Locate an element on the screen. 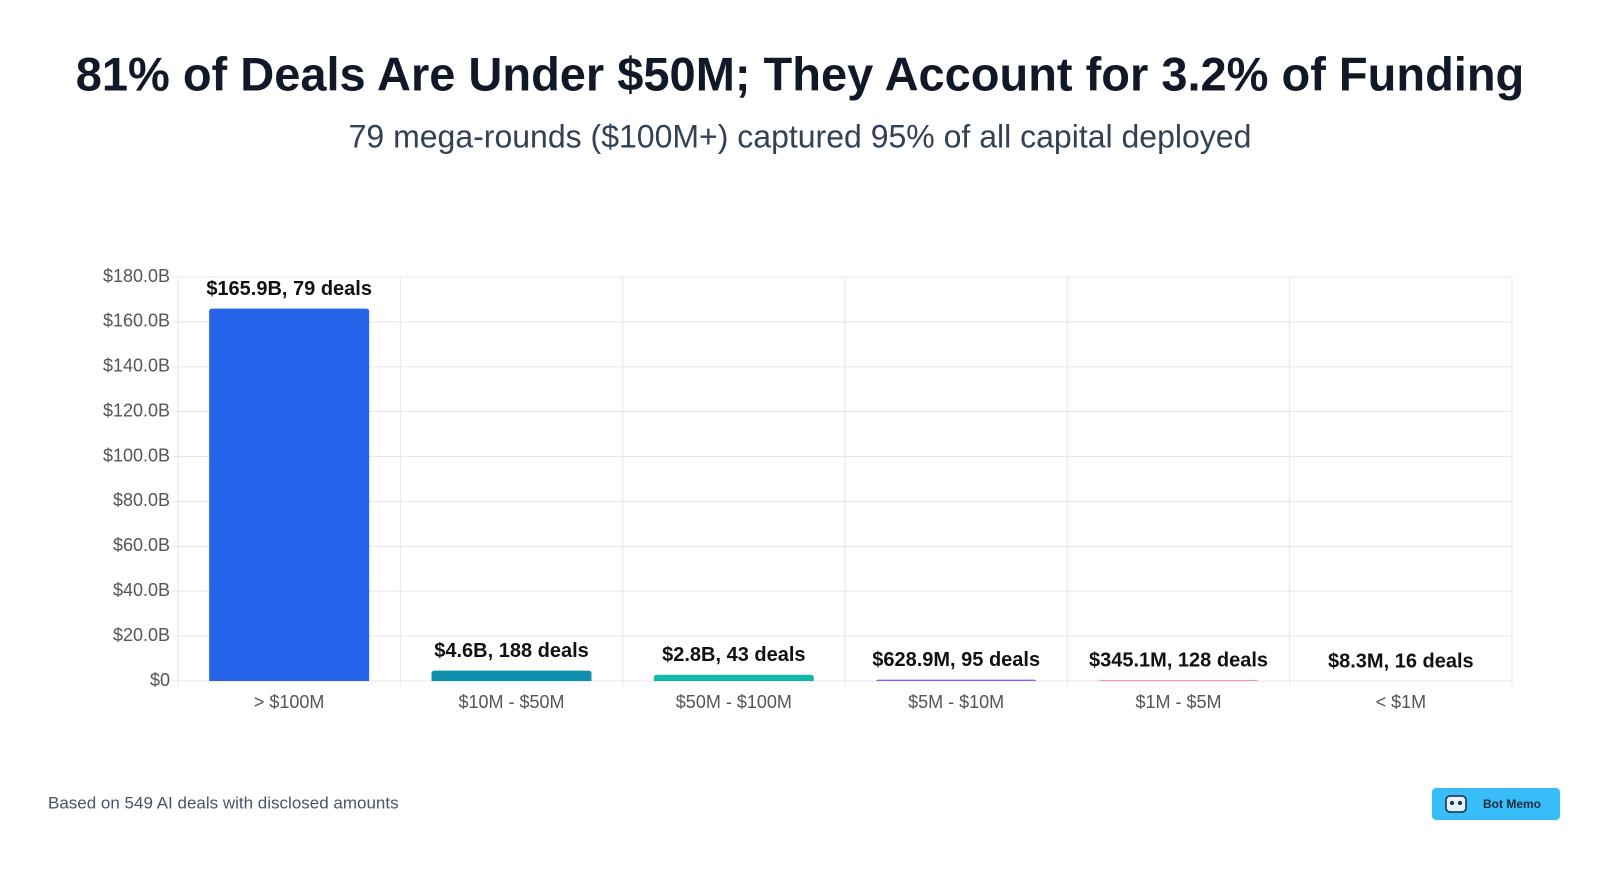  x-tick-label: $50M - $100M is located at coordinates (734, 702).